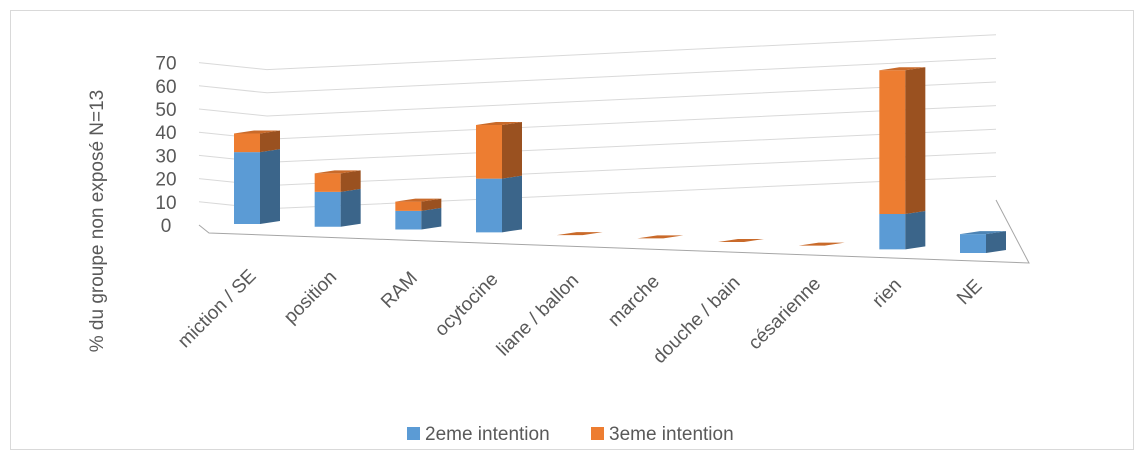  I want to click on x-tick-label: liane / ballon, so click(538, 315).